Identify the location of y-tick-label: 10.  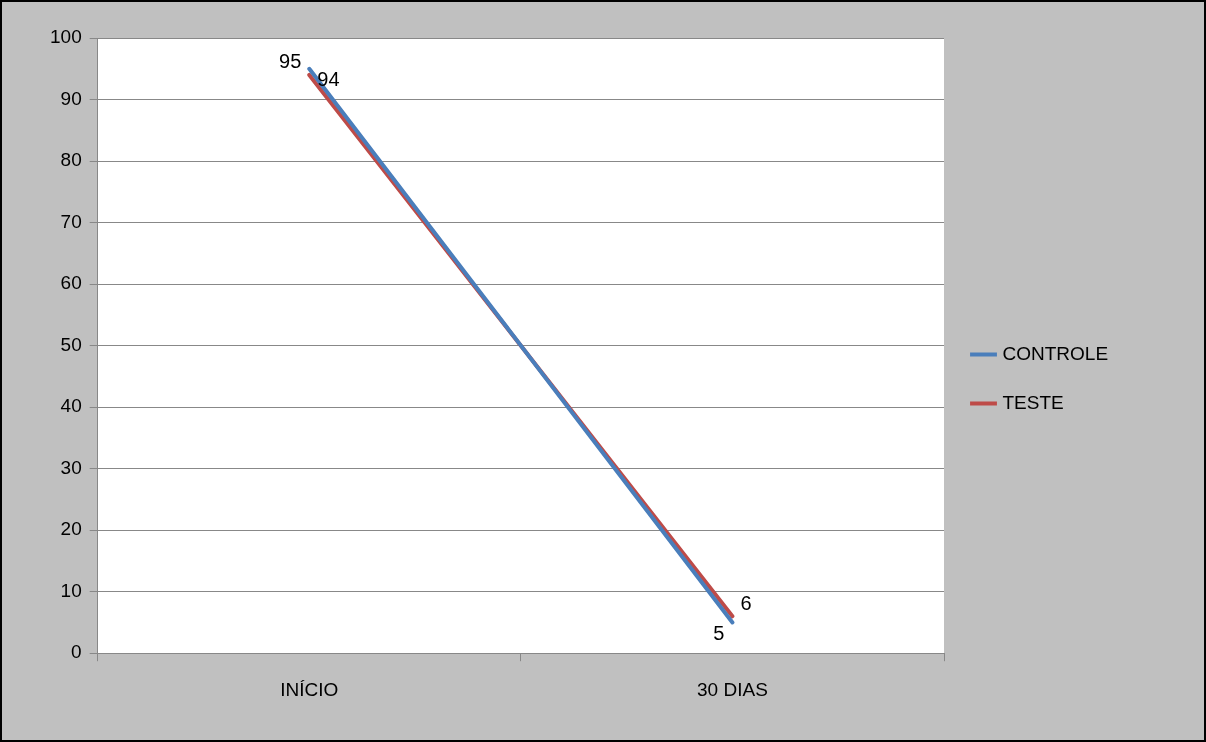
(71, 590).